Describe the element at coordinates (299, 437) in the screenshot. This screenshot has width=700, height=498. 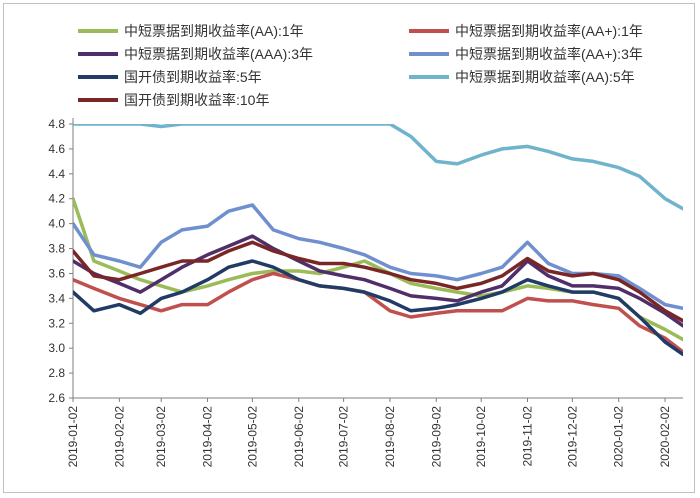
I see `x-tick-label: 2019-06-02` at that location.